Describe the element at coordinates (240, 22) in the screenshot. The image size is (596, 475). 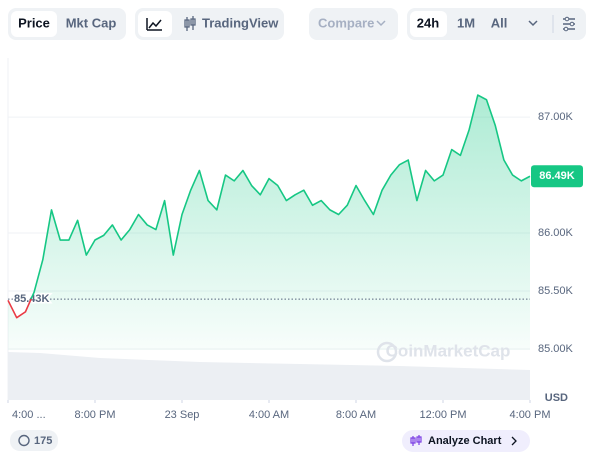
I see `tradingview-button: TradingView` at that location.